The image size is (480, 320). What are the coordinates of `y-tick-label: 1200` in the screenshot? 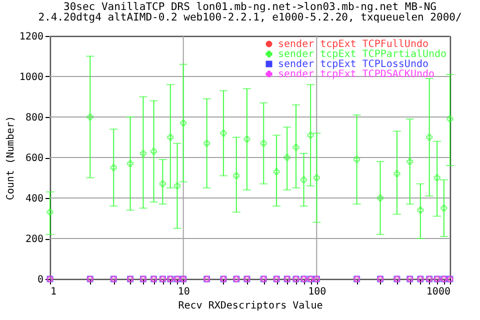 It's located at (31, 37).